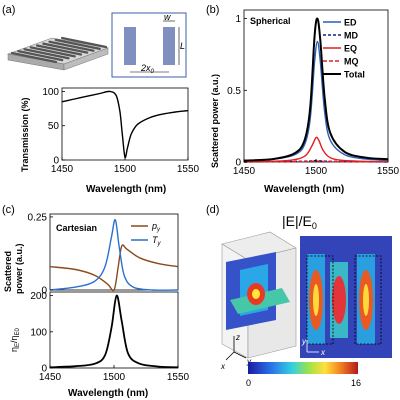 This screenshot has height=400, width=400. What do you see at coordinates (304, 341) in the screenshot?
I see `map-axis-y-label: y` at bounding box center [304, 341].